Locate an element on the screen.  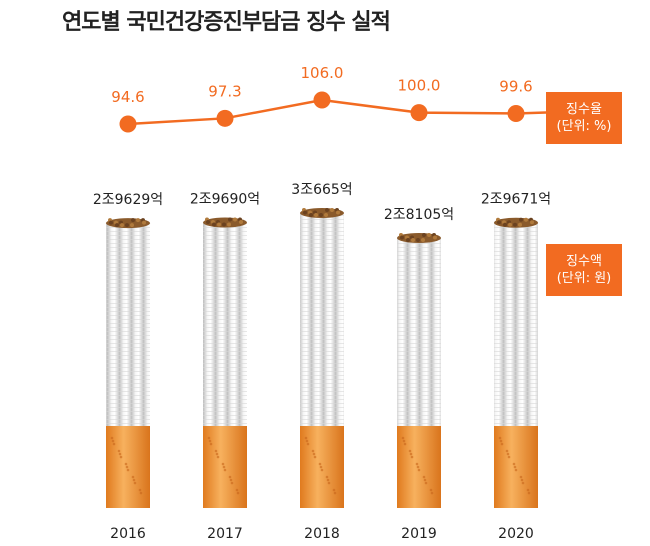
amount-bar-2020 is located at coordinates (516, 362).